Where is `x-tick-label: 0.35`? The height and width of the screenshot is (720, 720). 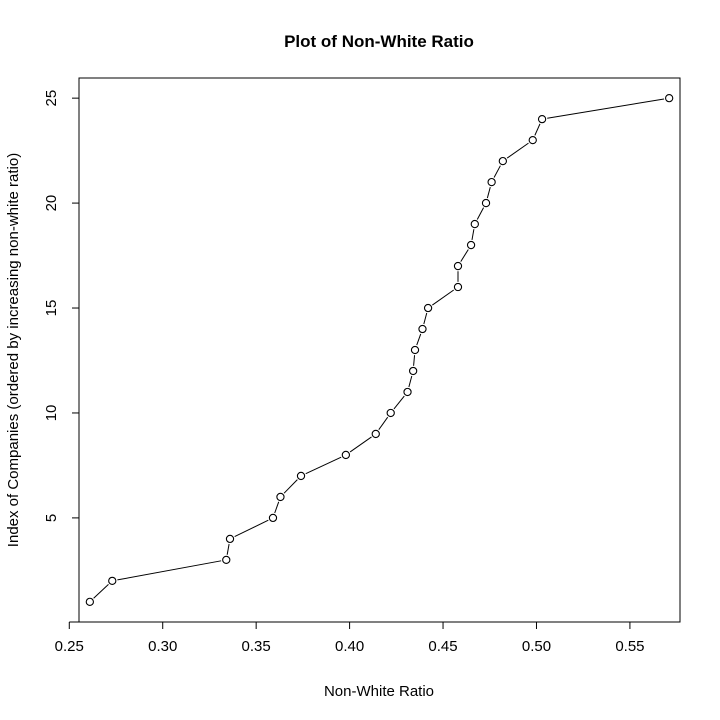
x-tick-label: 0.35 is located at coordinates (256, 646).